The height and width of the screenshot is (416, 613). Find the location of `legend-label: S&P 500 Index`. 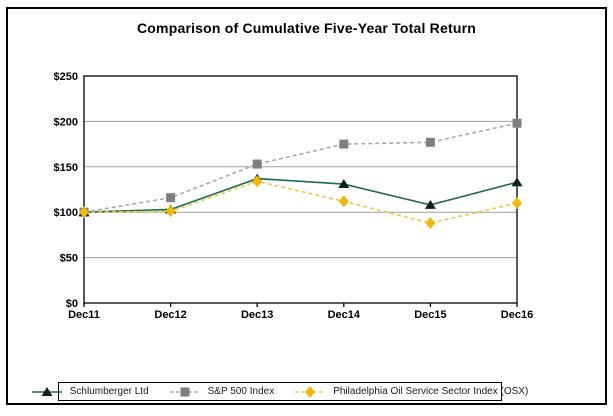

legend-label: S&P 500 Index is located at coordinates (241, 391).